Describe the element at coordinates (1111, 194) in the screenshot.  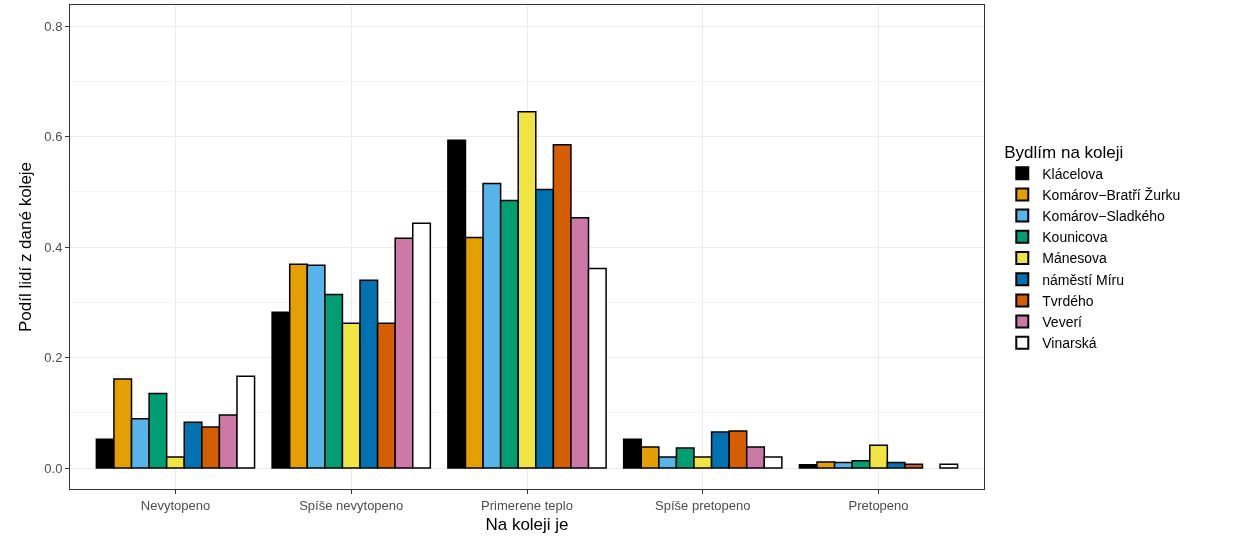
I see `legend-label: Komárov−Bratří Žurku` at that location.